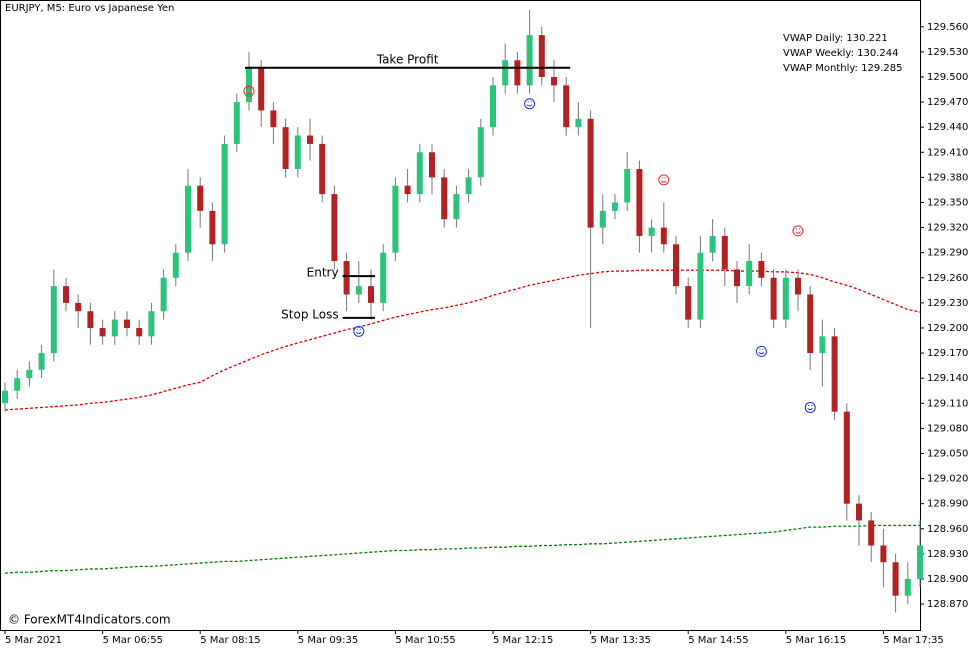 The height and width of the screenshot is (650, 977). Describe the element at coordinates (947, 403) in the screenshot. I see `y-tick-label: 129.110` at that location.